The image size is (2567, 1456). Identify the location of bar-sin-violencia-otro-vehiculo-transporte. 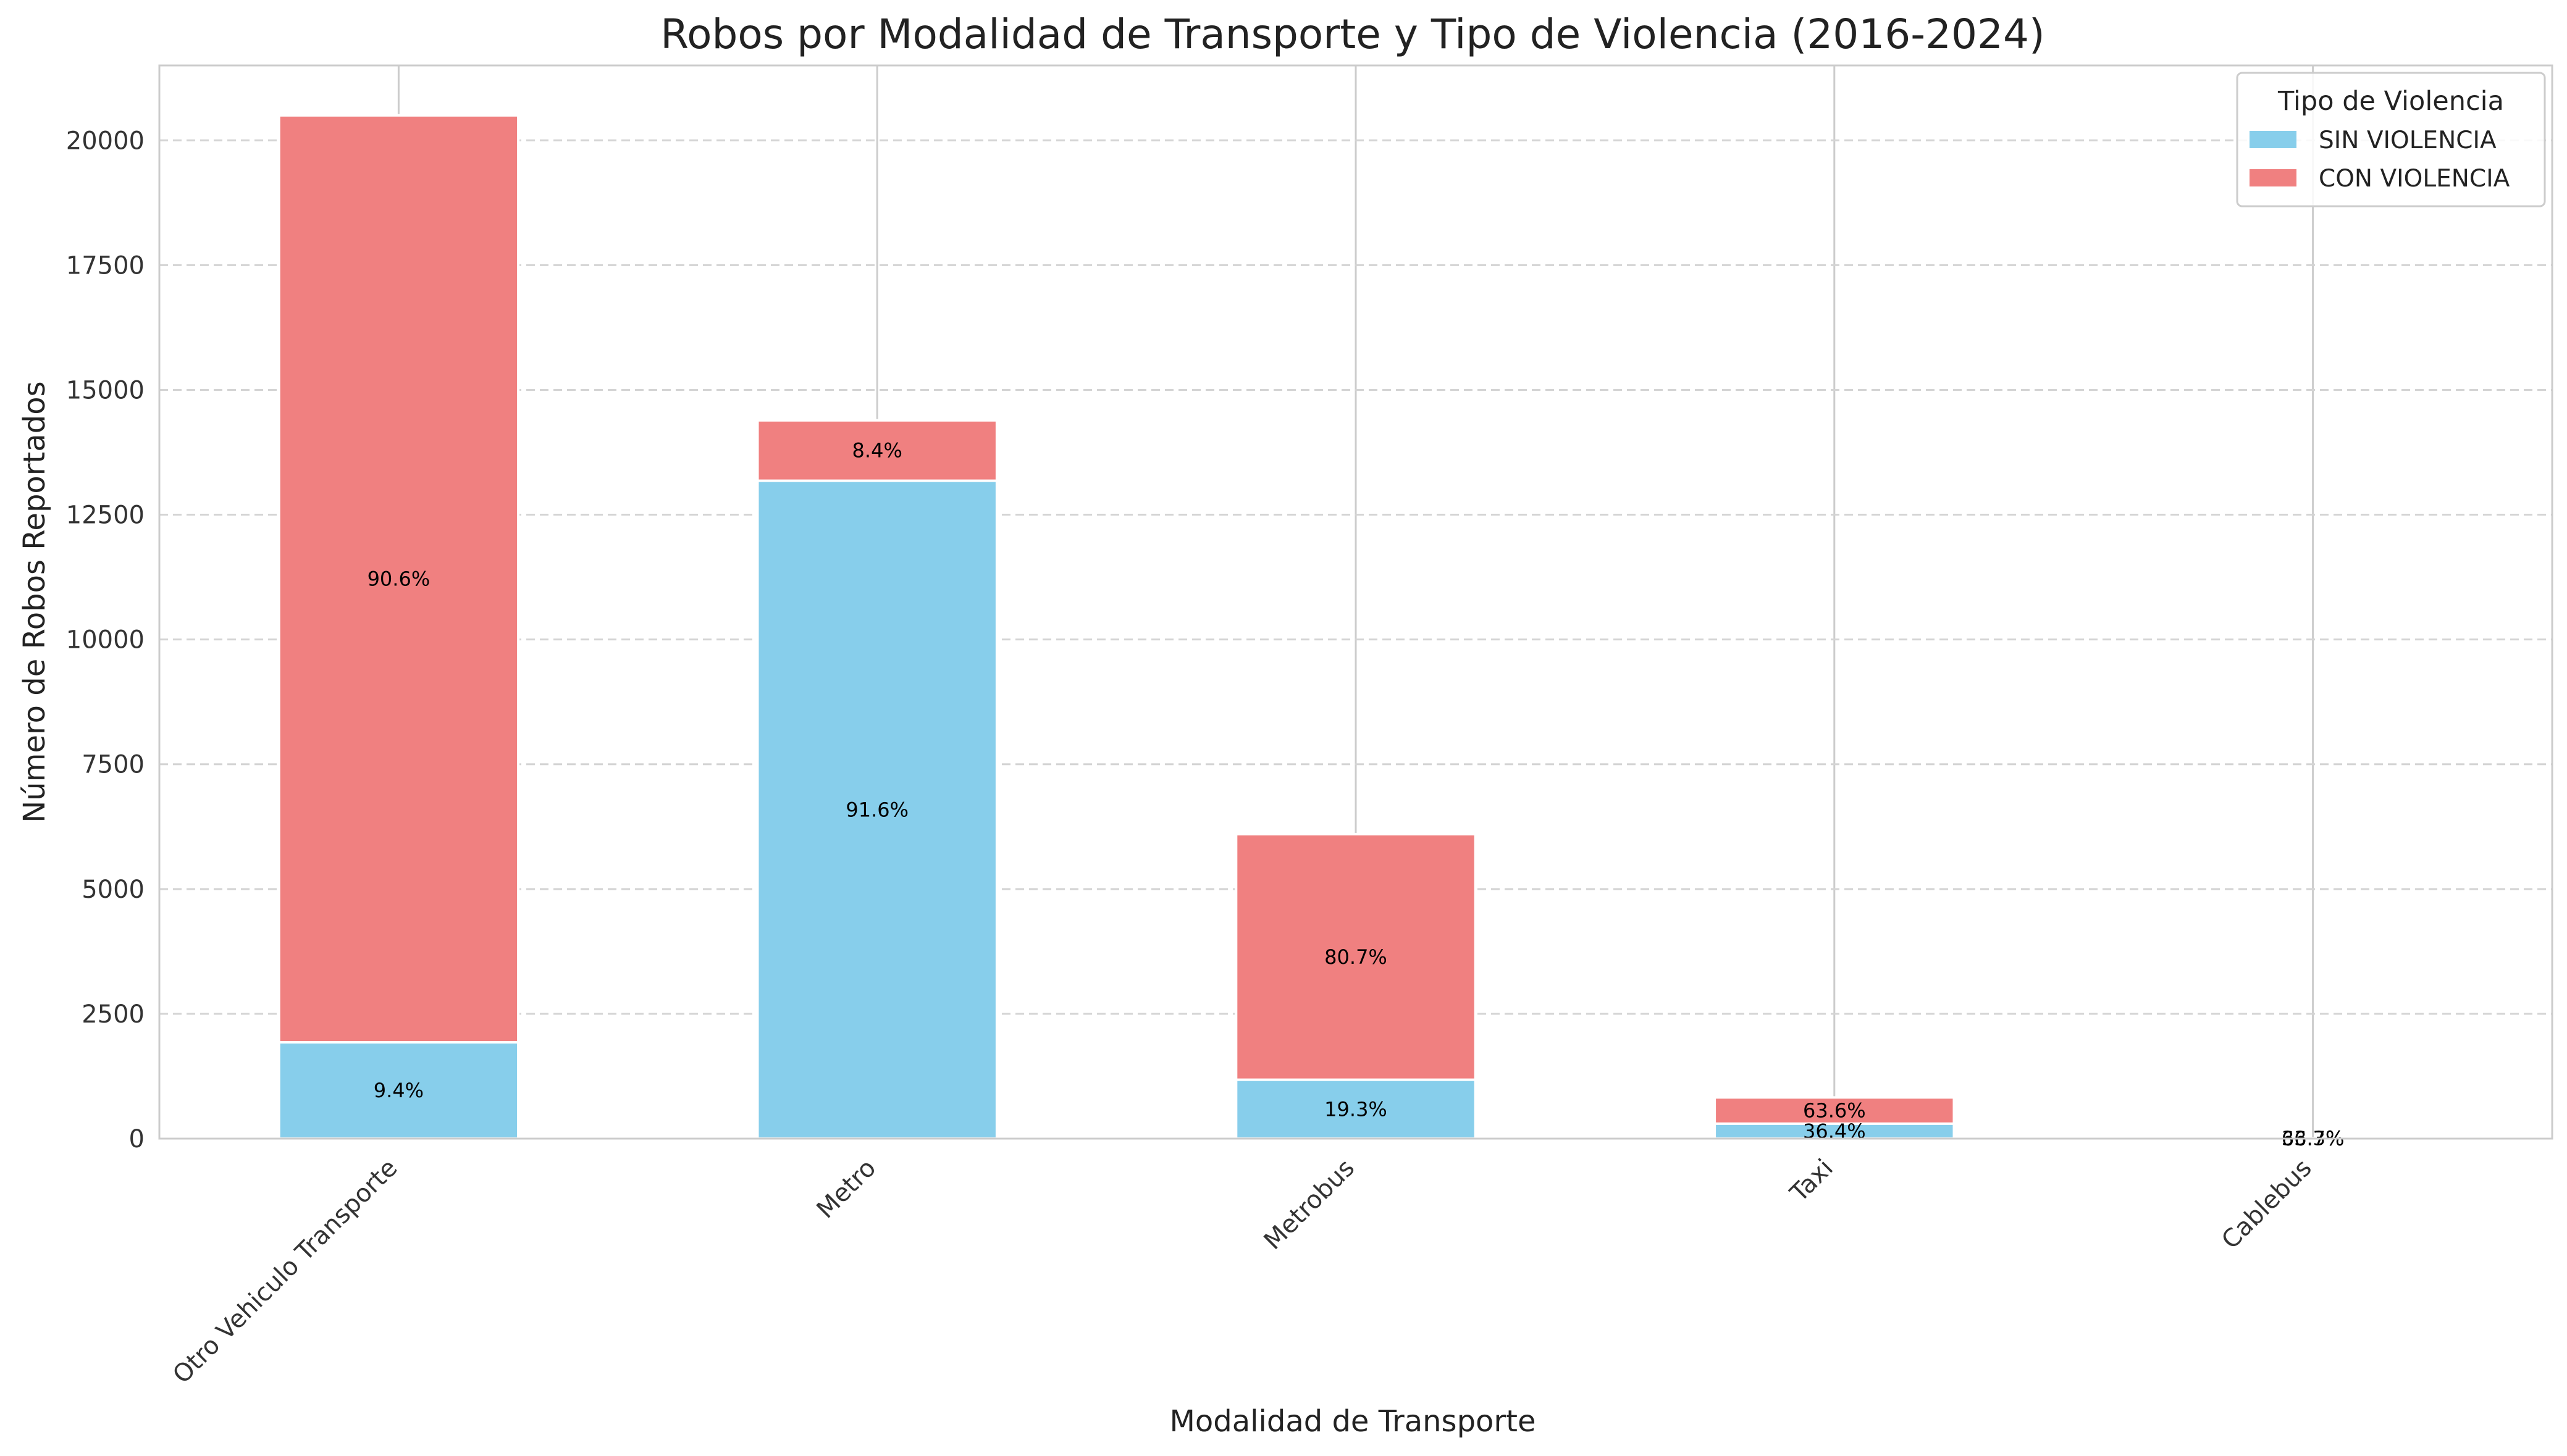
(398, 1090).